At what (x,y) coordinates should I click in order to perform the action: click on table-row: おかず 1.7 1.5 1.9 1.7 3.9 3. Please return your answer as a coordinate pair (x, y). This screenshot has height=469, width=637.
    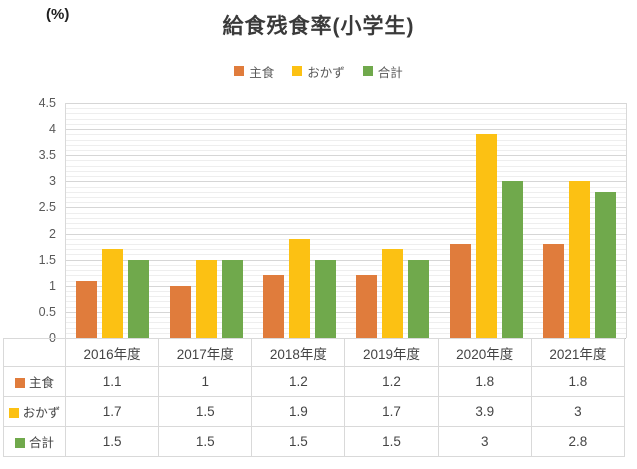
    Looking at the image, I should click on (314, 411).